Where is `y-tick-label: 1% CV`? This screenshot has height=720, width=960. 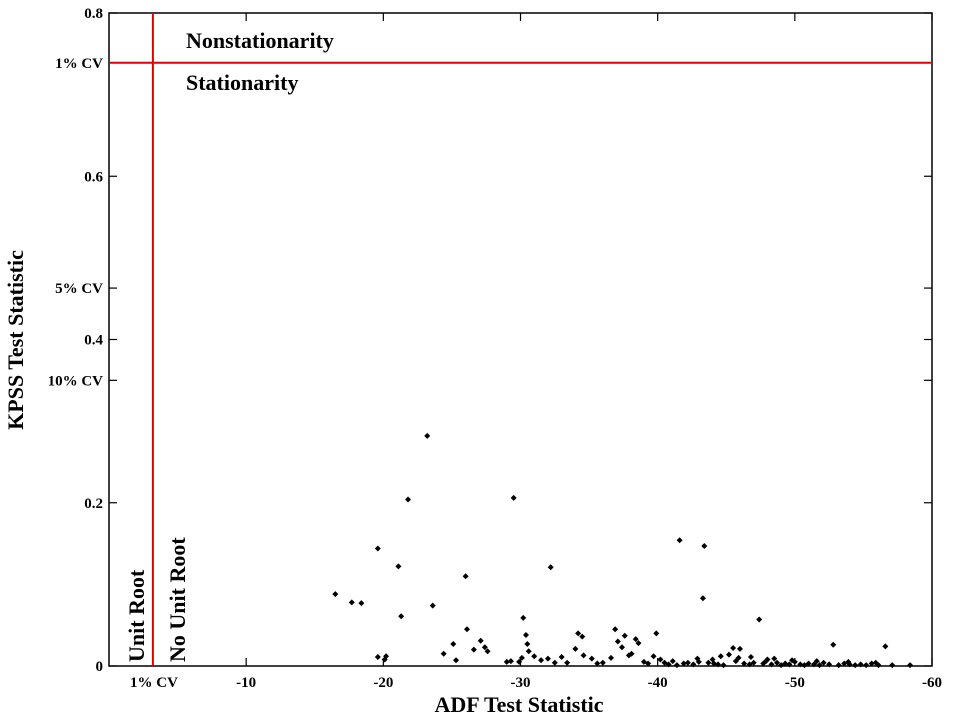
y-tick-label: 1% CV is located at coordinates (79, 64).